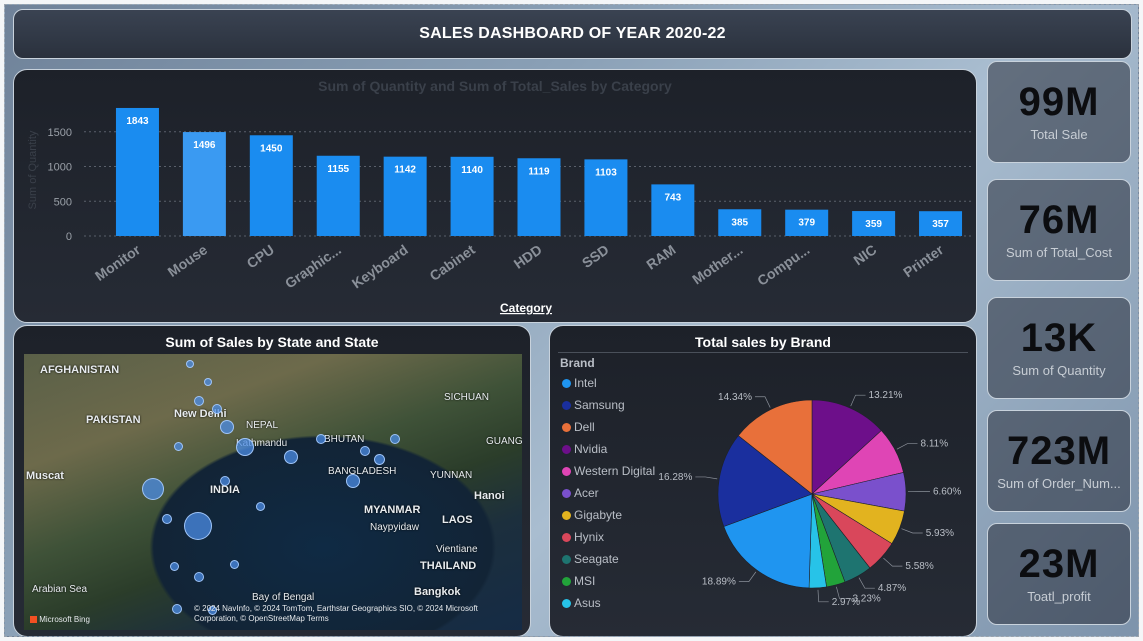 The image size is (1143, 641). I want to click on legend-item: Samsung, so click(593, 405).